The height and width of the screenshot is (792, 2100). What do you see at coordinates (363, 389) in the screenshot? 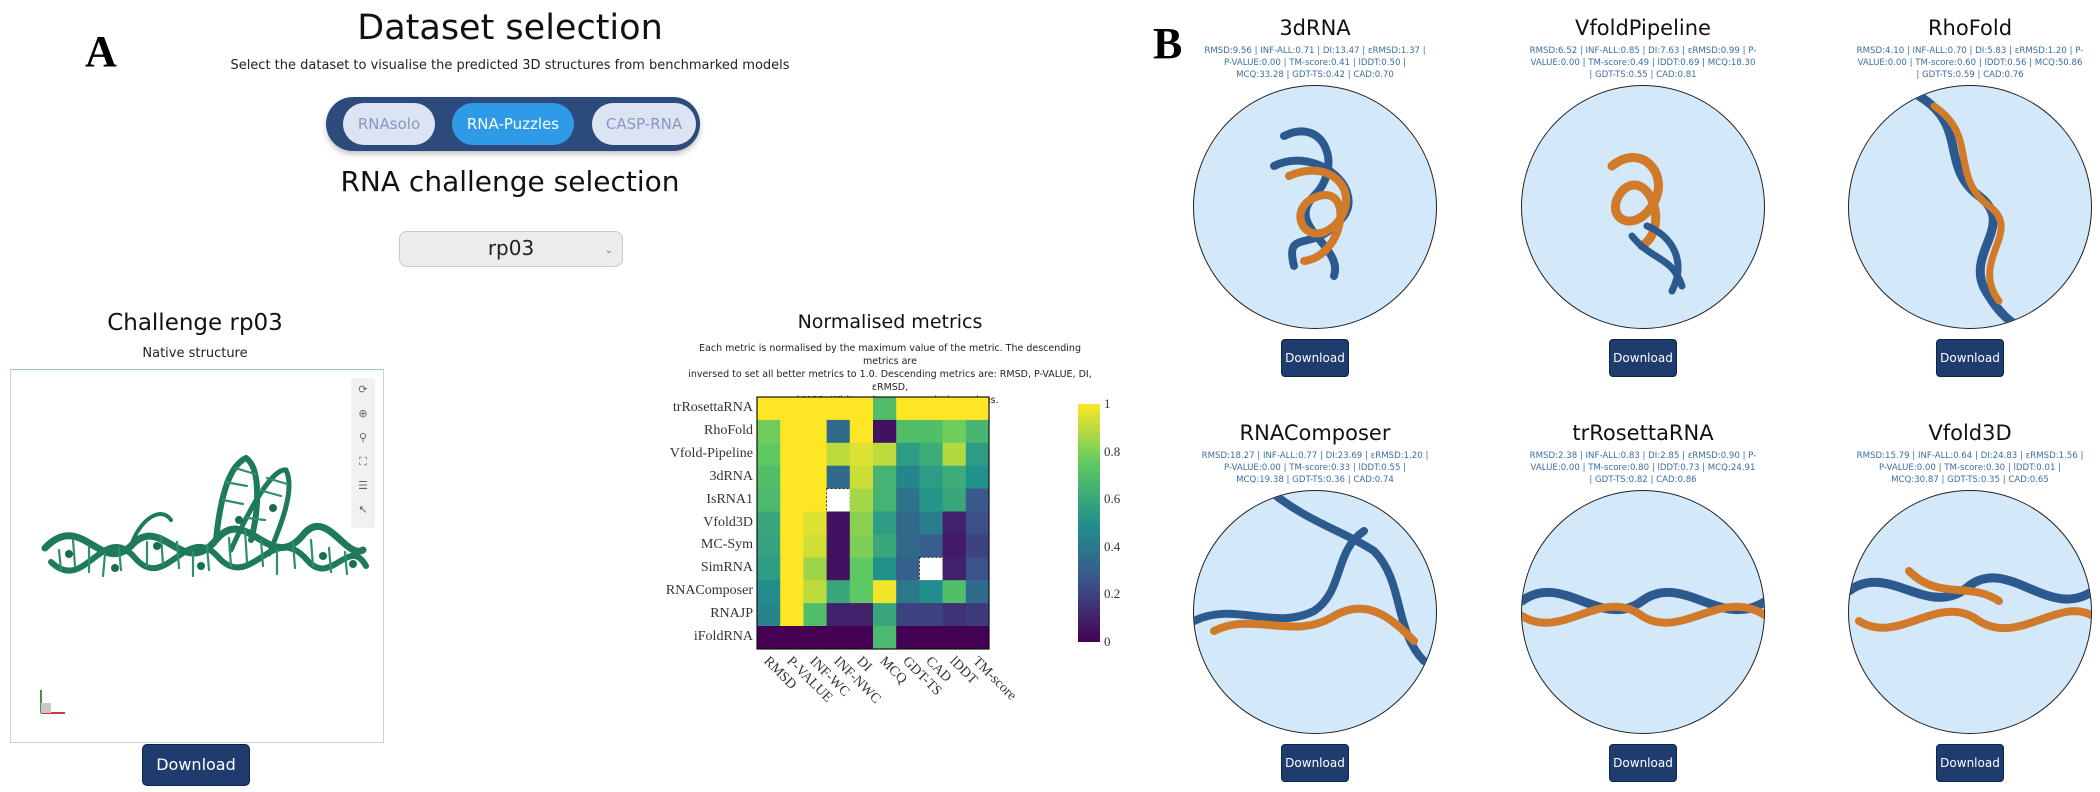
I see `rotate-icon: ⟳` at bounding box center [363, 389].